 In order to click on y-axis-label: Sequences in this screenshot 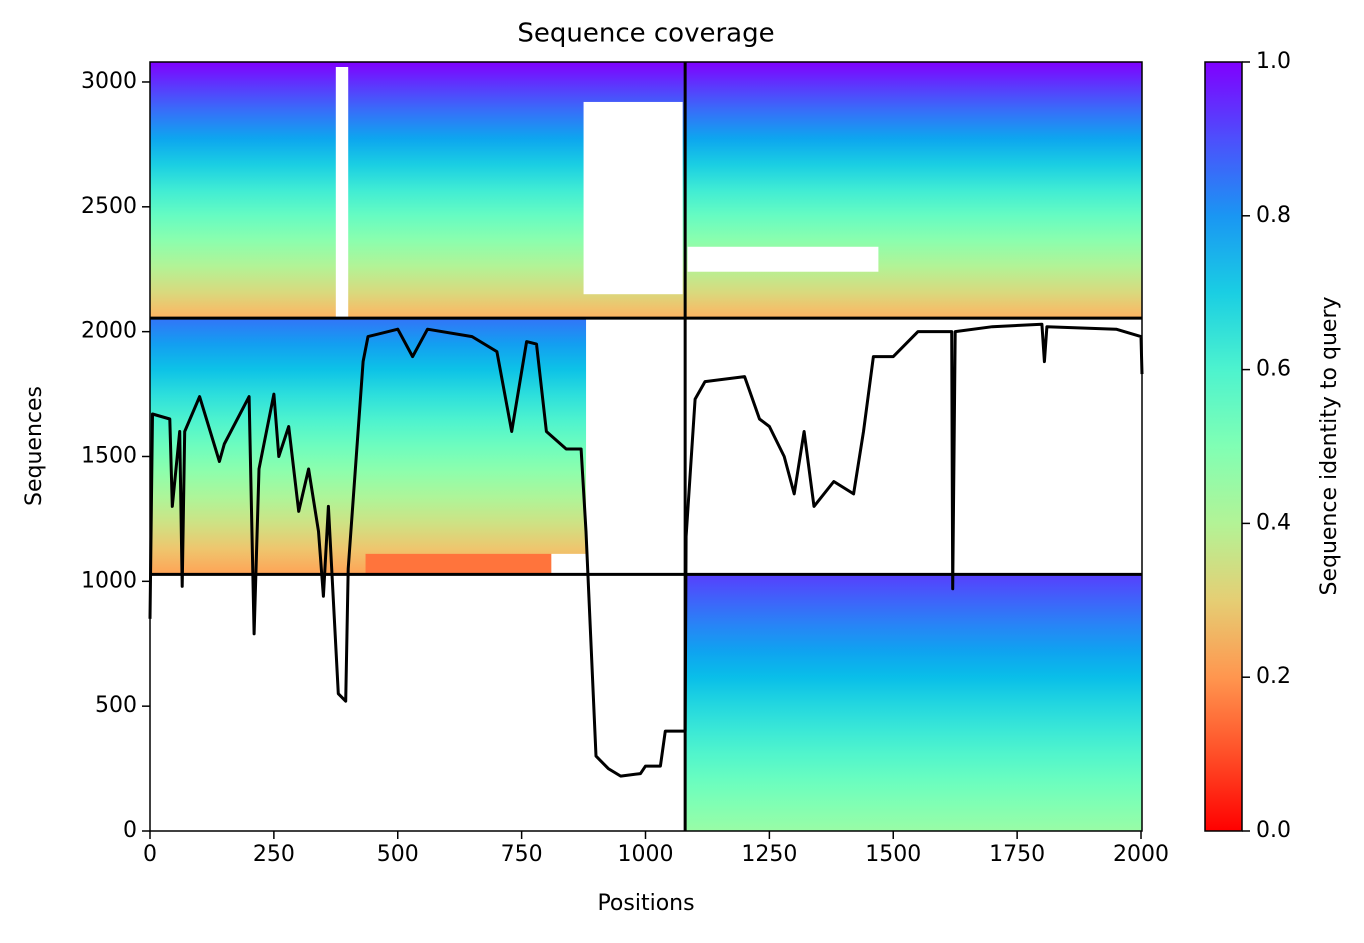, I will do `click(34, 446)`.